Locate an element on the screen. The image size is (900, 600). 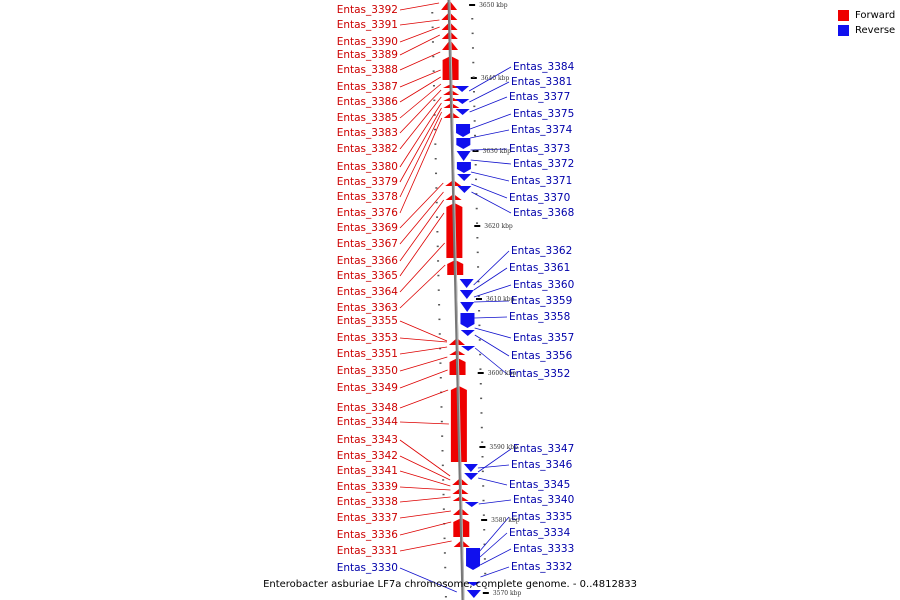
forward-gene-label: Entas_3386 is located at coordinates (367, 102).